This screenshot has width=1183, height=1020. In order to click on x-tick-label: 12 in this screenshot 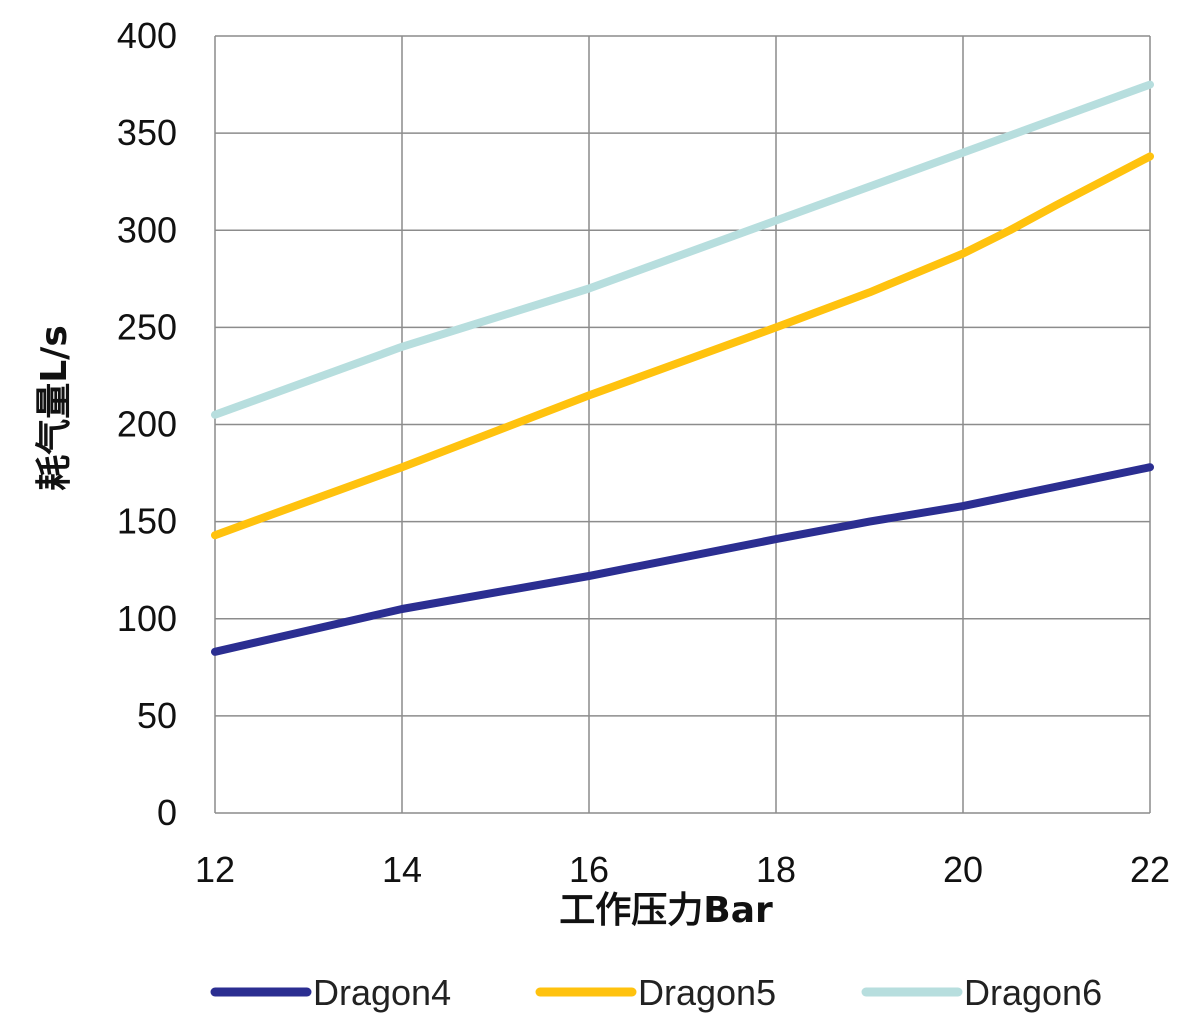, I will do `click(215, 869)`.